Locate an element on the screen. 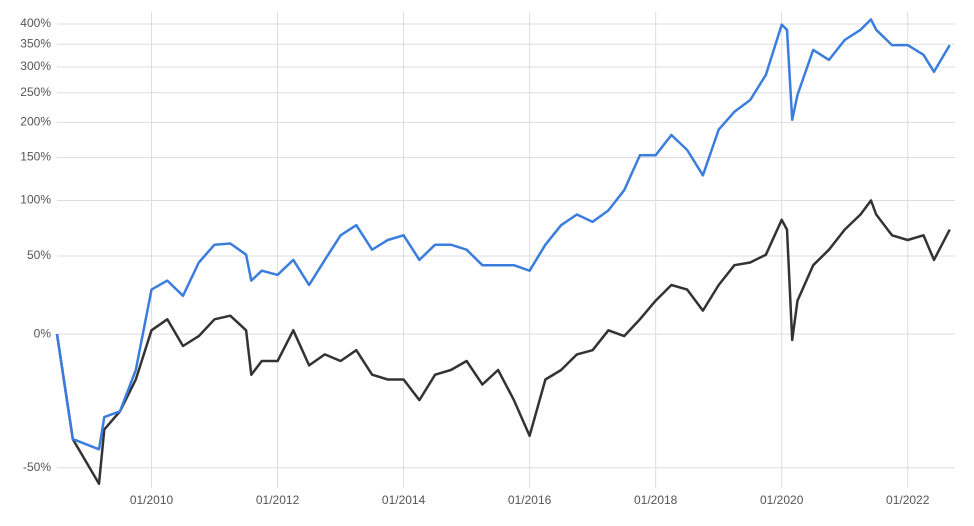  y-tick-label: 200% is located at coordinates (35, 122).